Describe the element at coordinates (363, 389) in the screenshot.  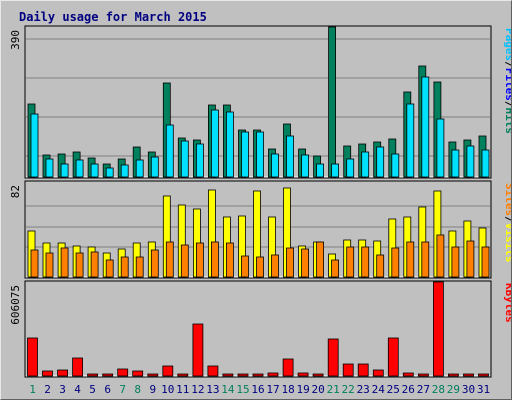
I see `day-label: 23` at that location.